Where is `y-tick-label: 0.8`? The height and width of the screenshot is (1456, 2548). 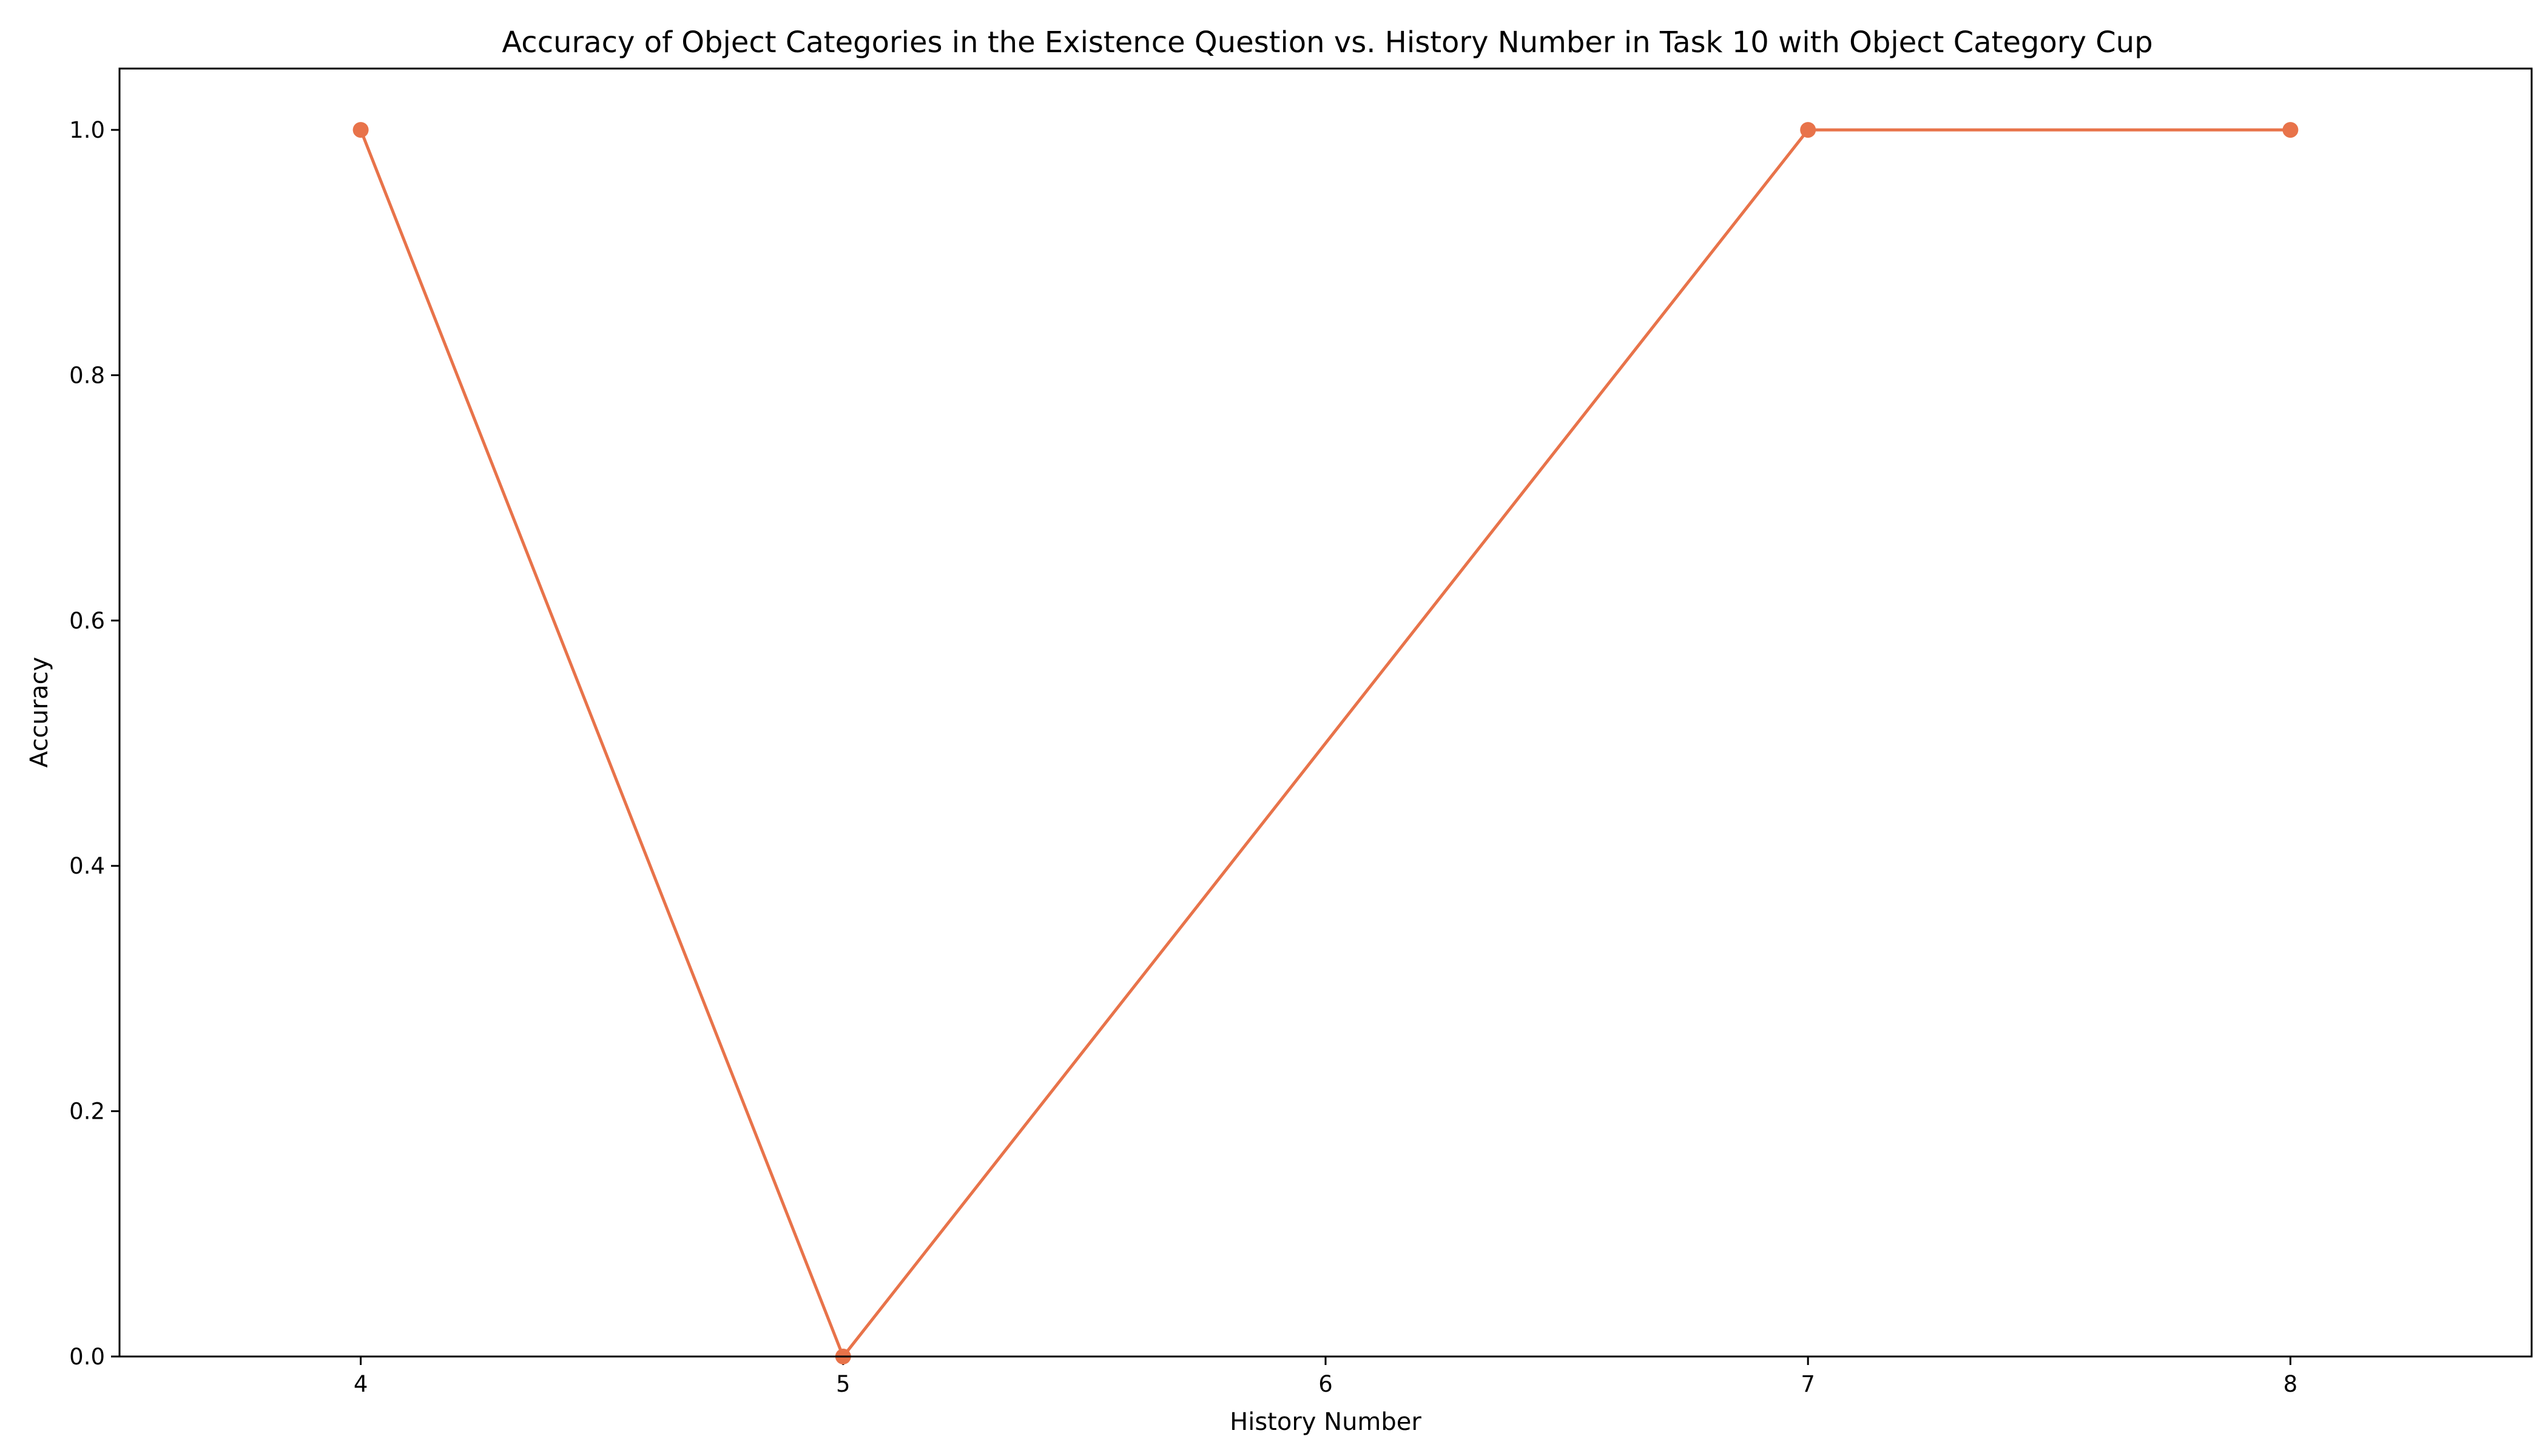
y-tick-label: 0.8 is located at coordinates (87, 375).